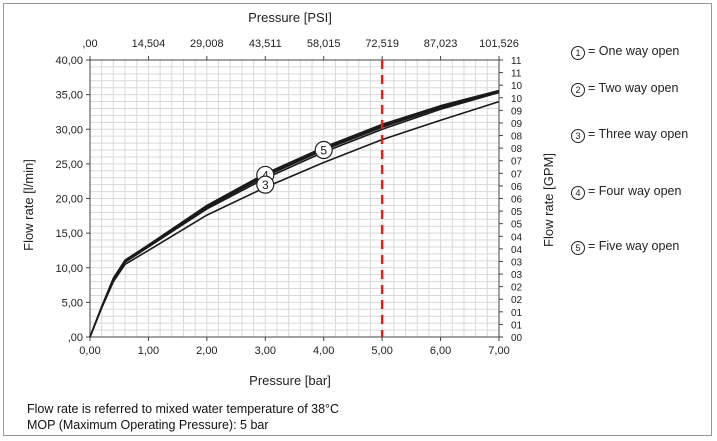  What do you see at coordinates (499, 44) in the screenshot?
I see `x2-tick-label: 101,526` at bounding box center [499, 44].